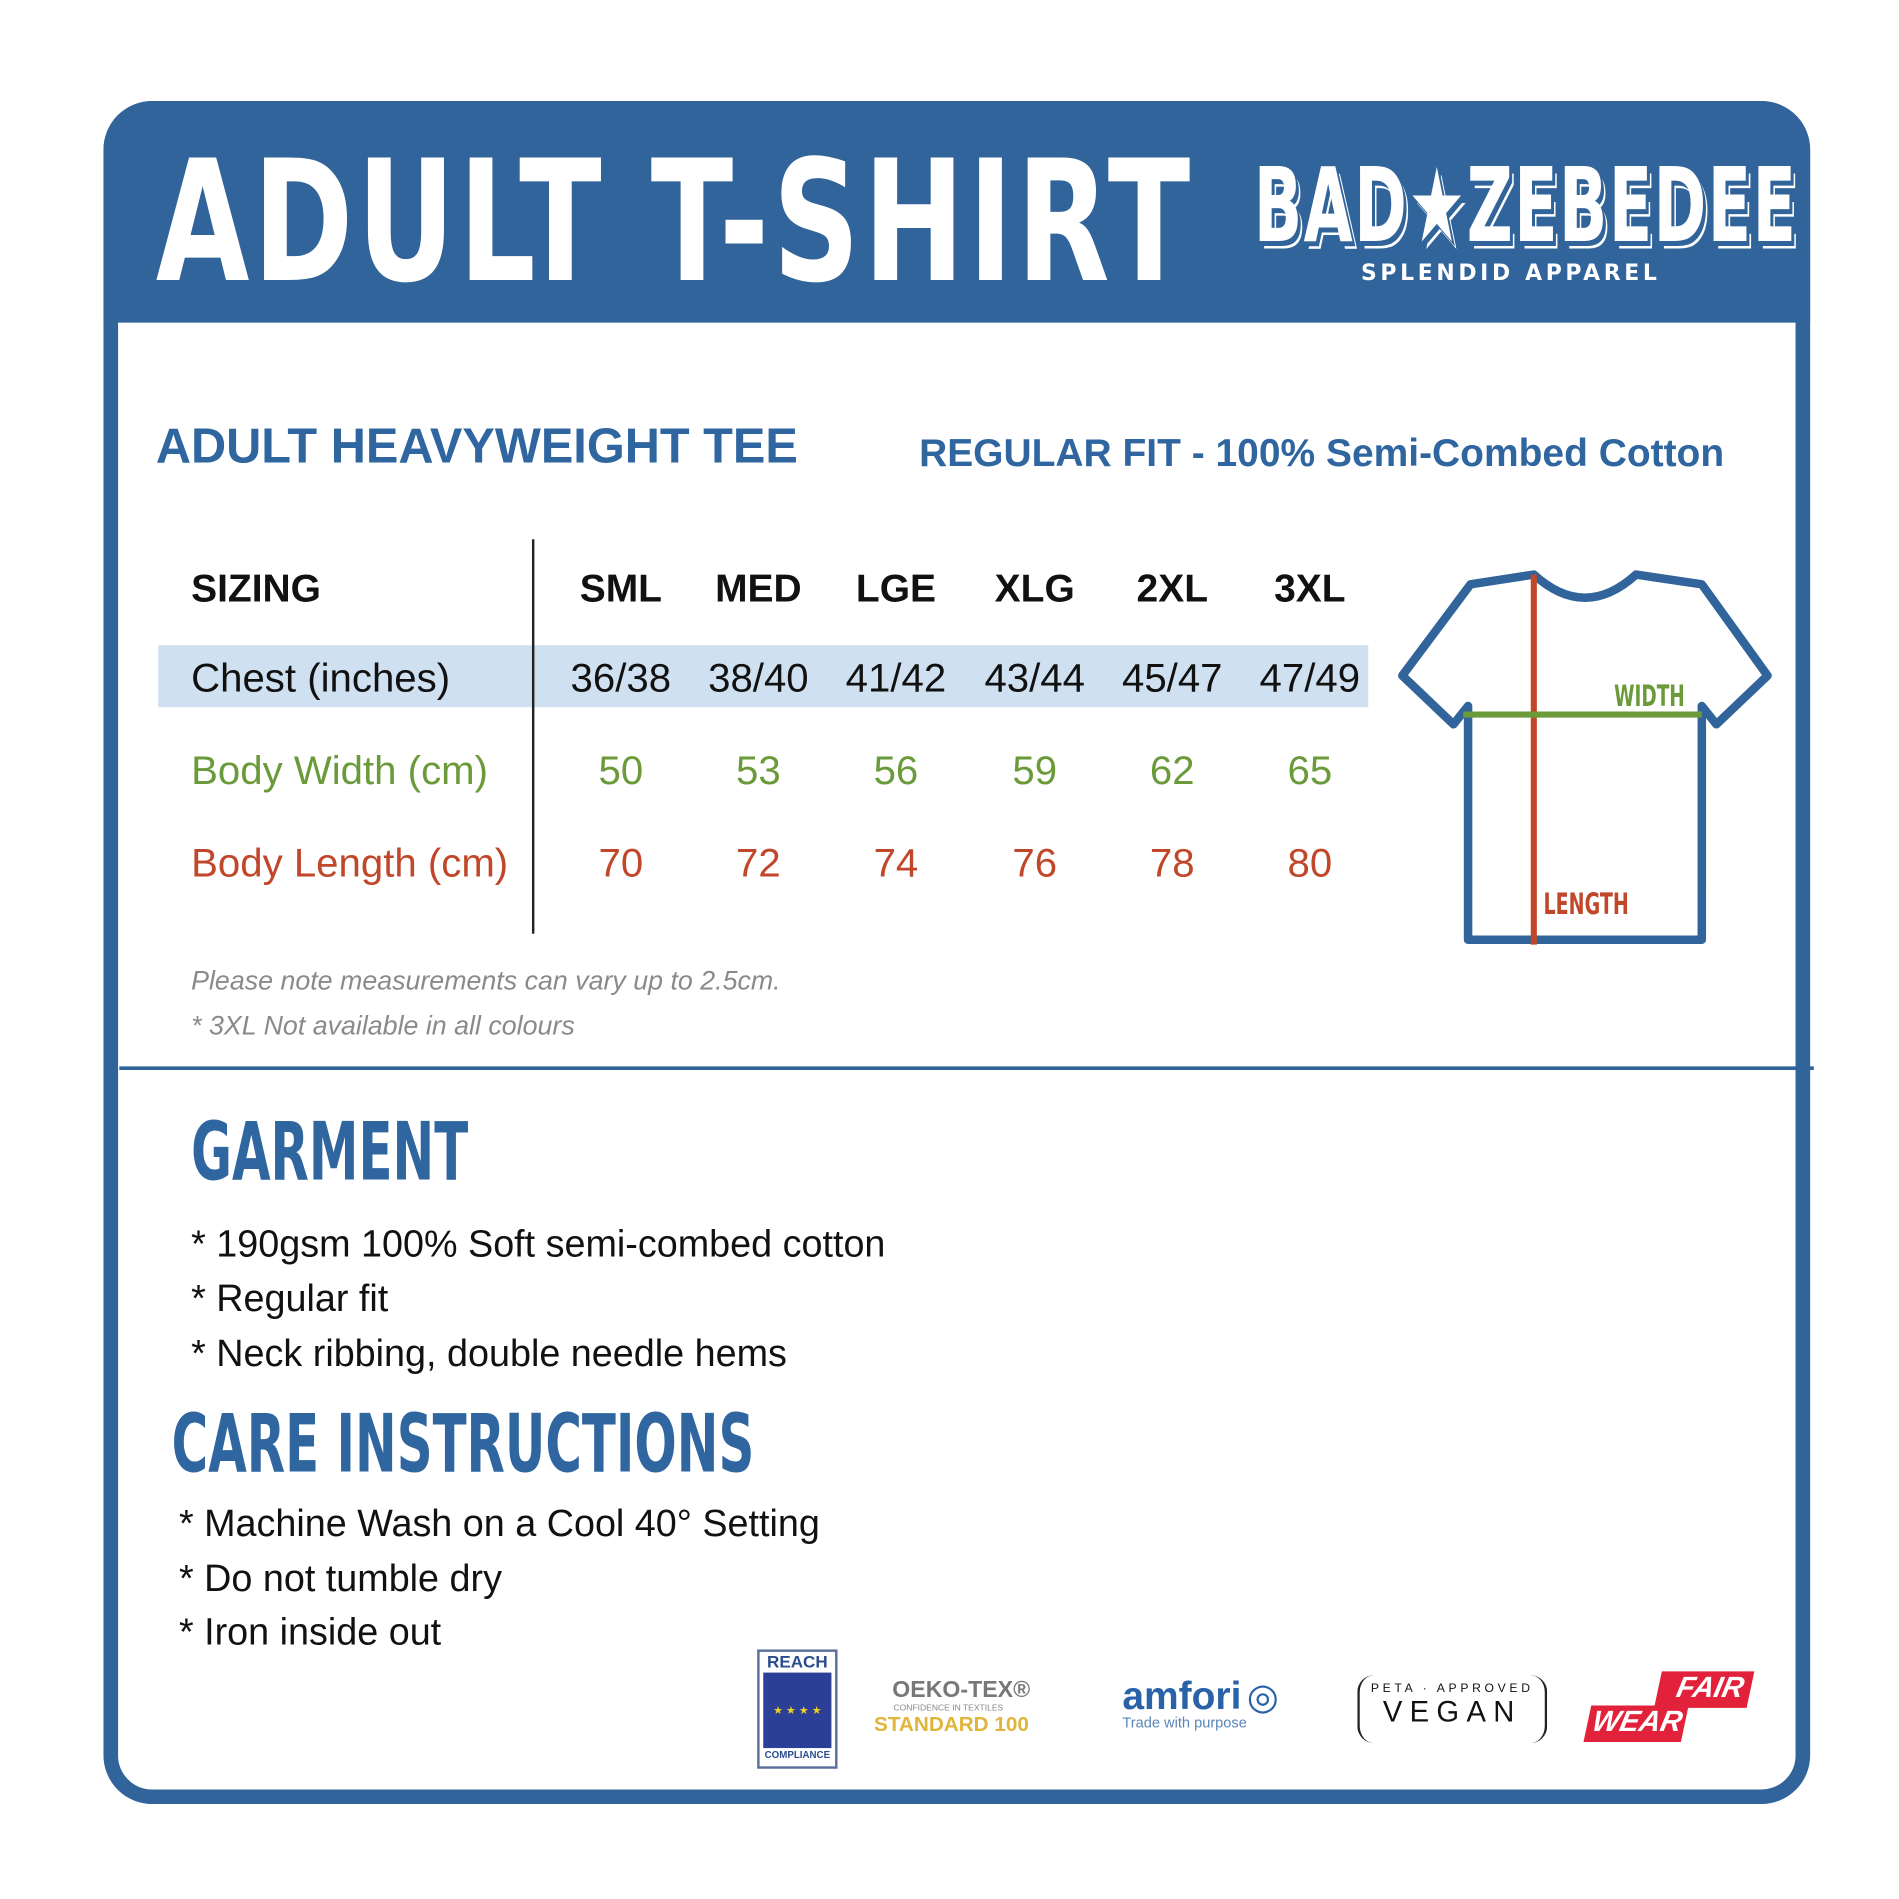 The image size is (1899, 1899). I want to click on tshirt-outline, so click(1585, 757).